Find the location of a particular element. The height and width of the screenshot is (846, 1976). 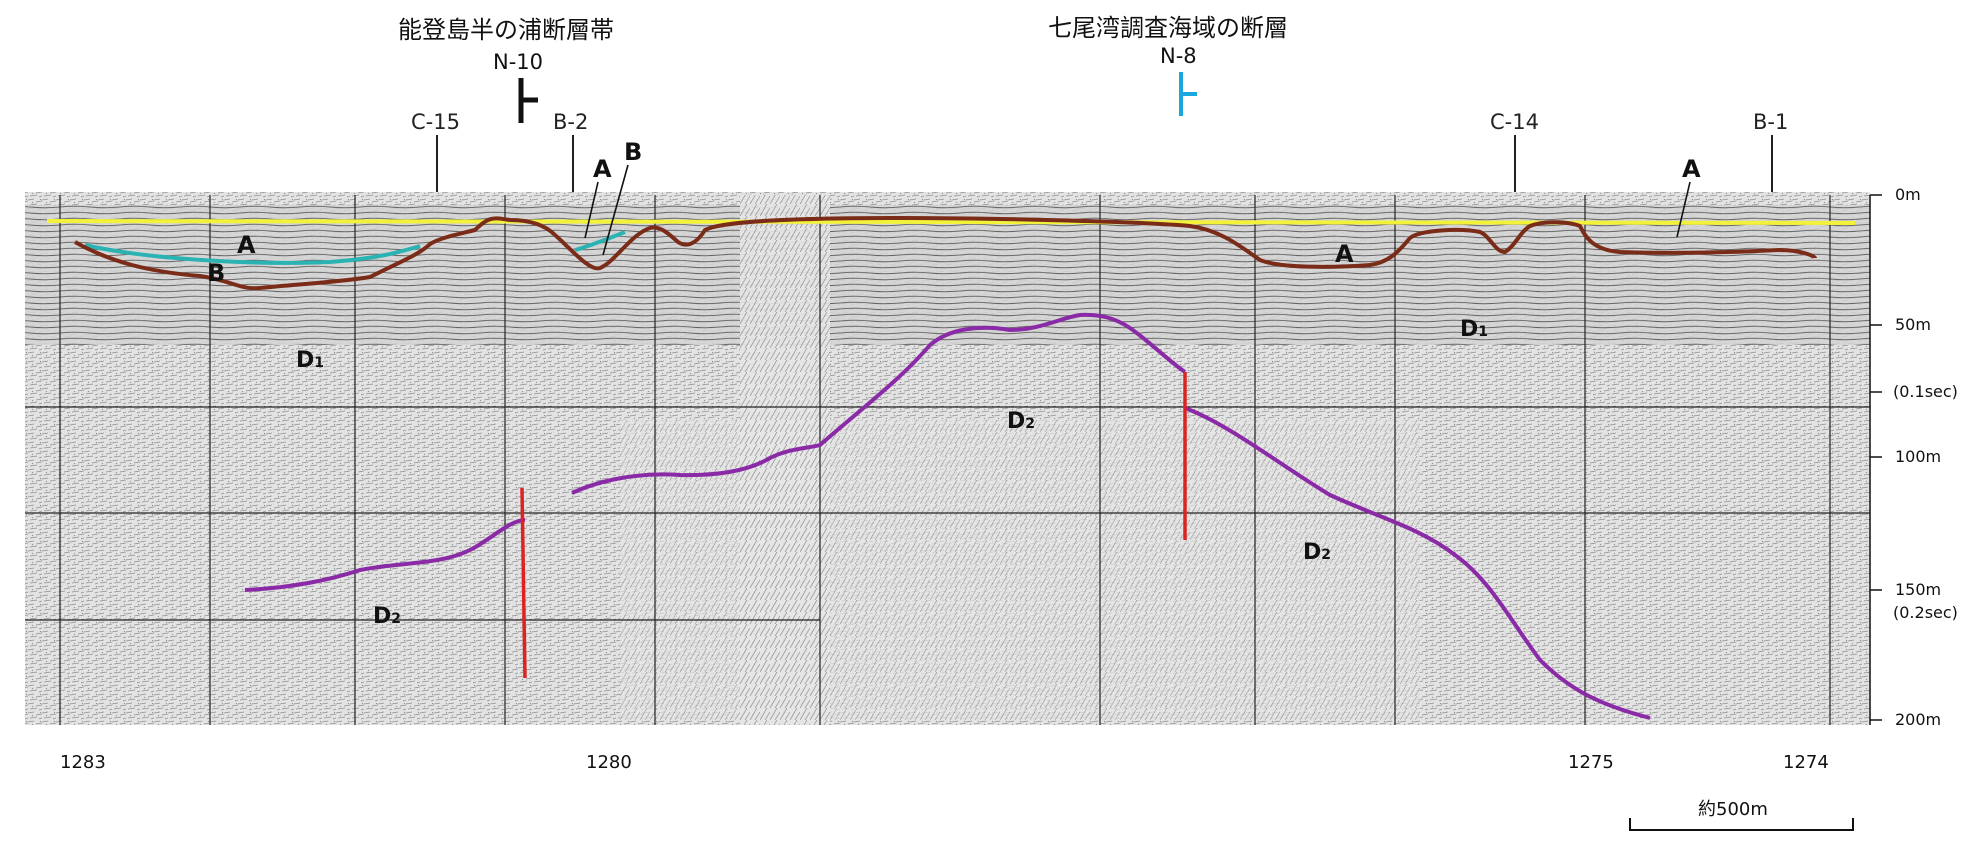

unit-label-b-left: B is located at coordinates (216, 273).